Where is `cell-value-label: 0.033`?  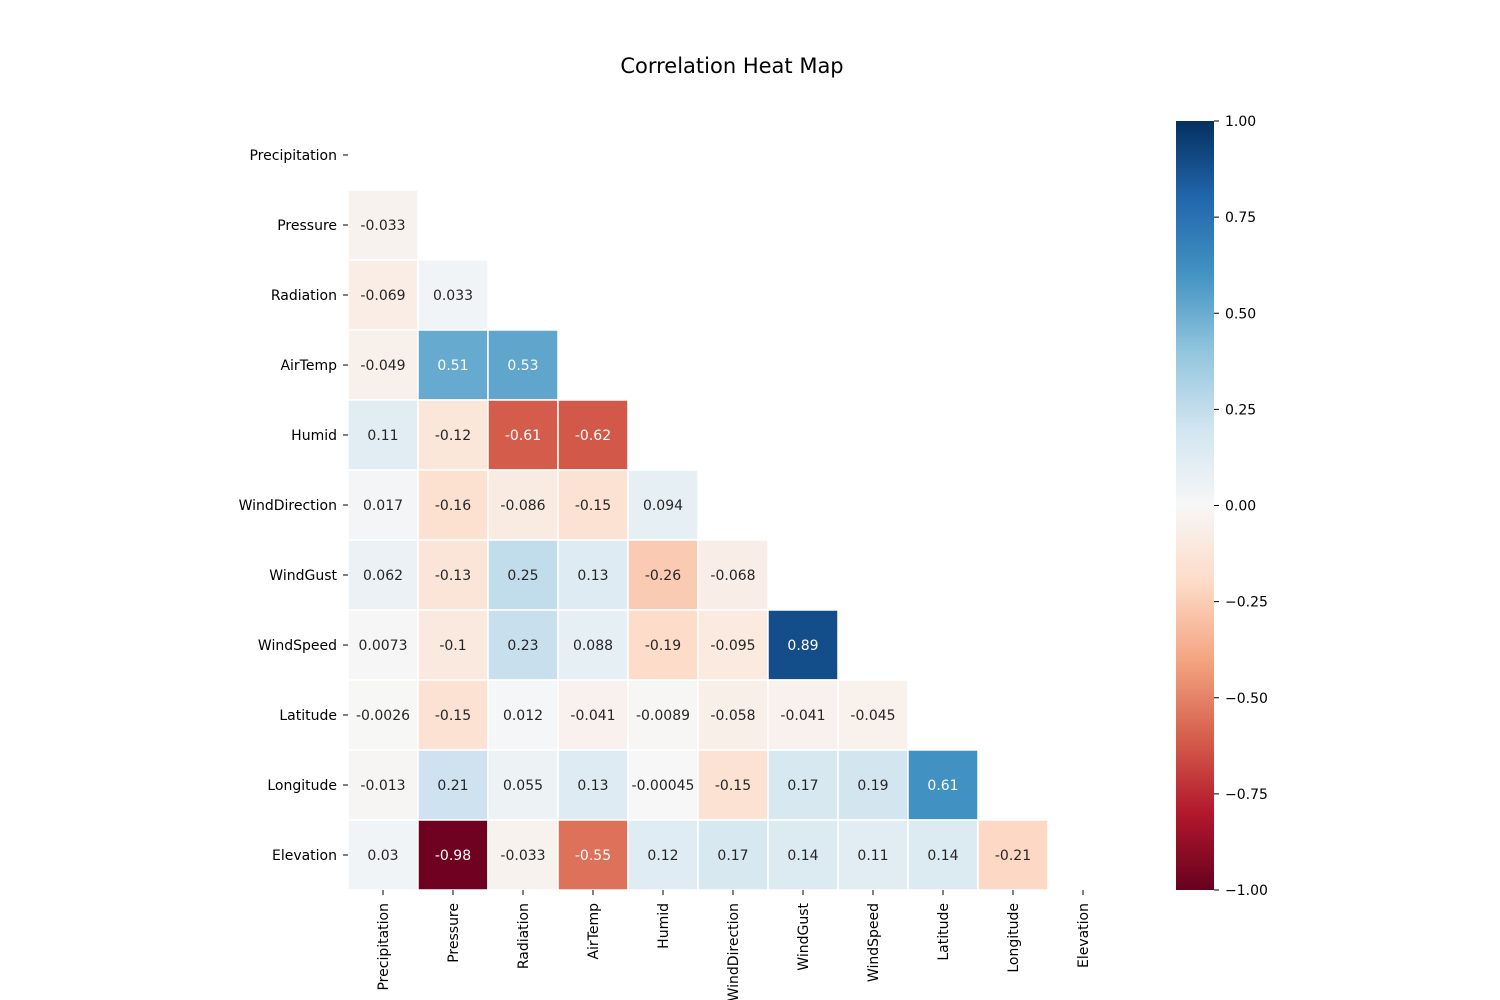 cell-value-label: 0.033 is located at coordinates (453, 296).